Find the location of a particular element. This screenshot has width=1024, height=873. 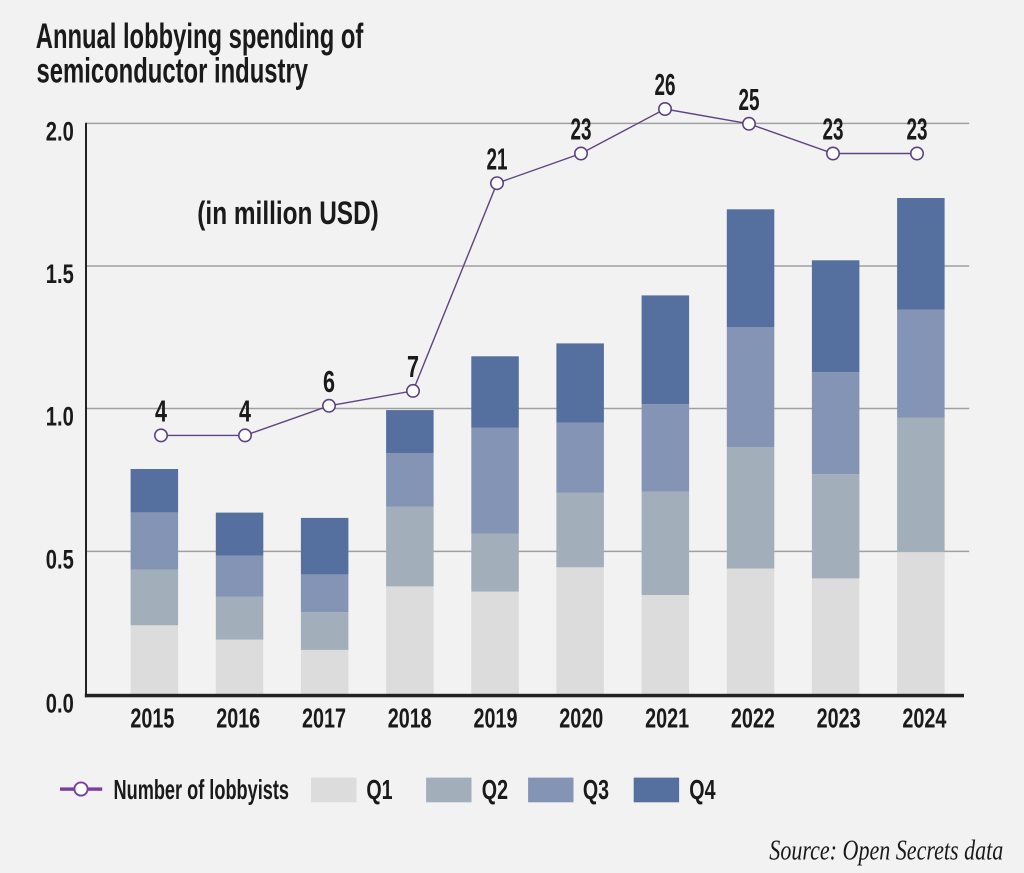

svg-text: 26 is located at coordinates (665, 84).